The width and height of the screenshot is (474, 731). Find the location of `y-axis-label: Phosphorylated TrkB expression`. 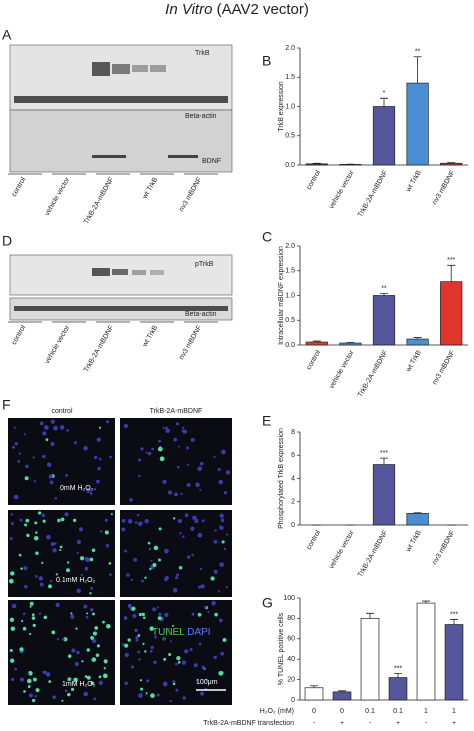

y-axis-label: Phosphorylated TrkB expression is located at coordinates (281, 478).